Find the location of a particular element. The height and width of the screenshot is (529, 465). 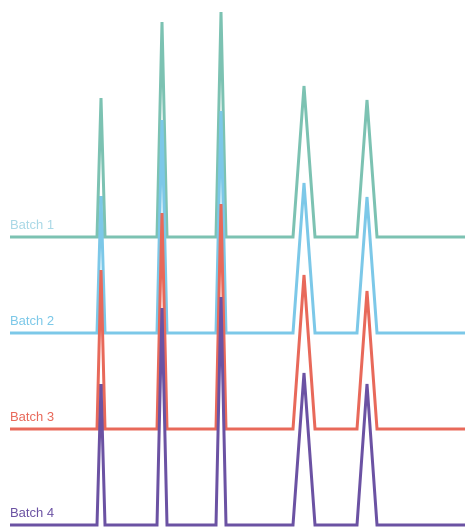

series-label: Batch 3 is located at coordinates (32, 416).